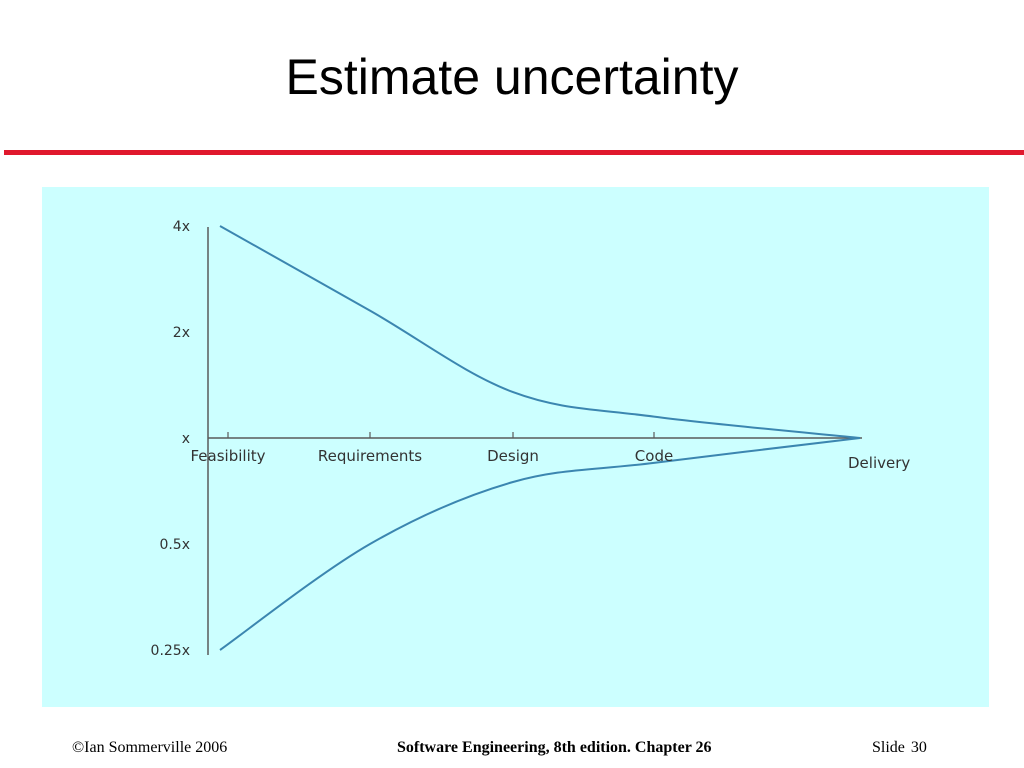 The width and height of the screenshot is (1024, 768). I want to click on footer-copyright: ©Ian Sommerville 2006, so click(150, 747).